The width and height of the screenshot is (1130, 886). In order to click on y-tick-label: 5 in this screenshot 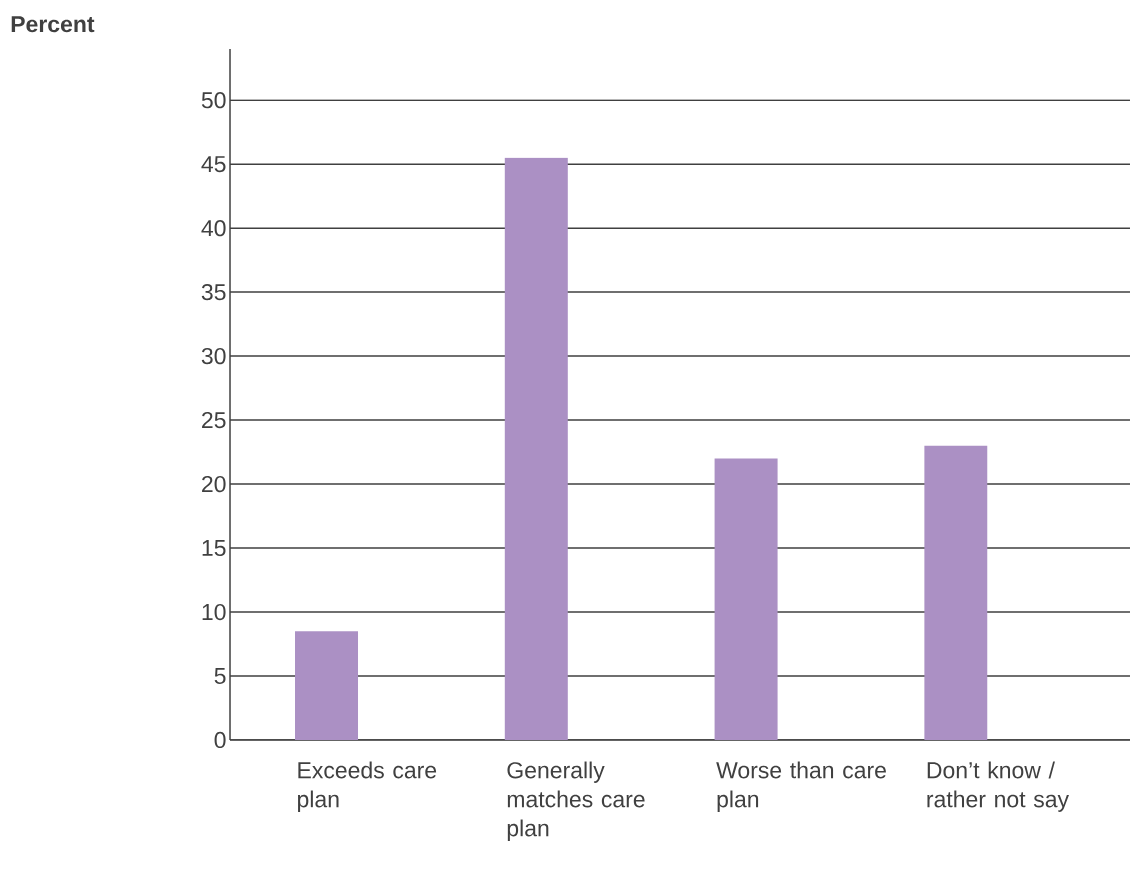, I will do `click(220, 676)`.